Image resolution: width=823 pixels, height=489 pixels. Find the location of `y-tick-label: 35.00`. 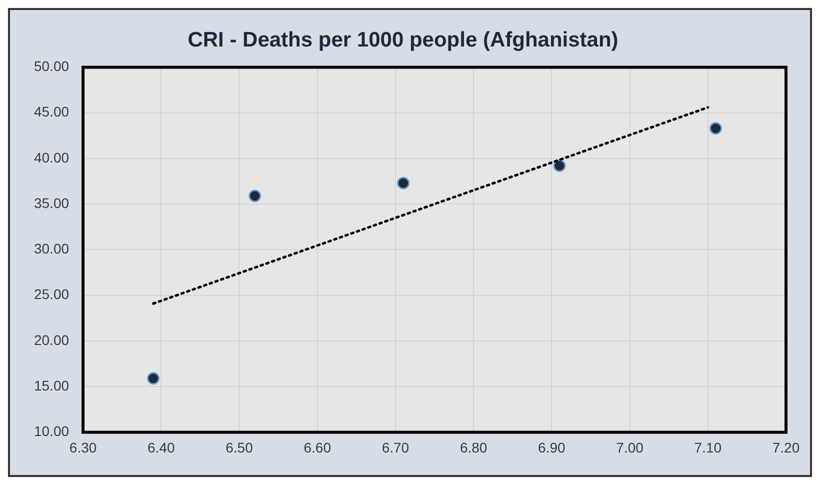

y-tick-label: 35.00 is located at coordinates (52, 202).